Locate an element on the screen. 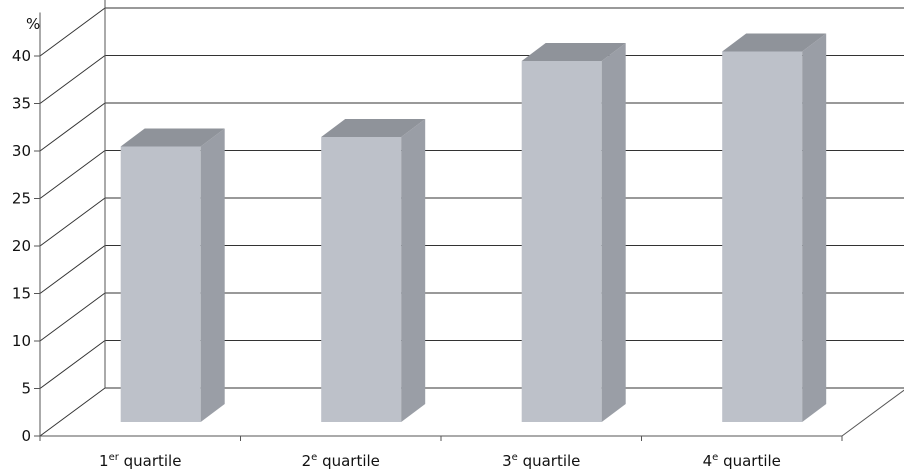 Image resolution: width=904 pixels, height=471 pixels. x-category-label: 1er quartile is located at coordinates (140, 461).